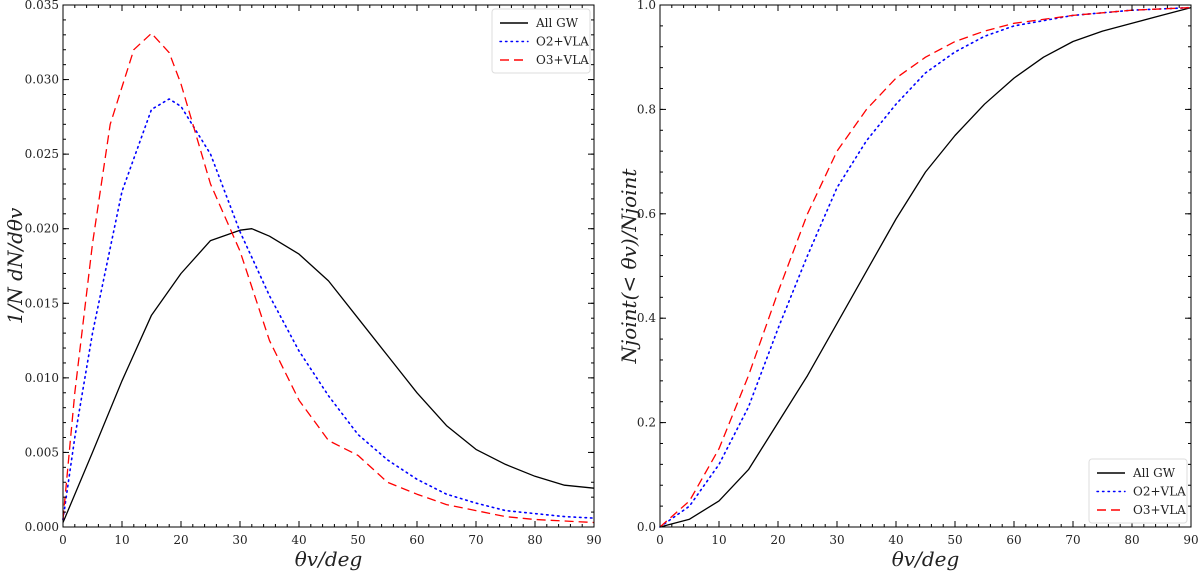  What do you see at coordinates (15, 265) in the screenshot?
I see `y-axis-label: 1/N dN/dθv` at bounding box center [15, 265].